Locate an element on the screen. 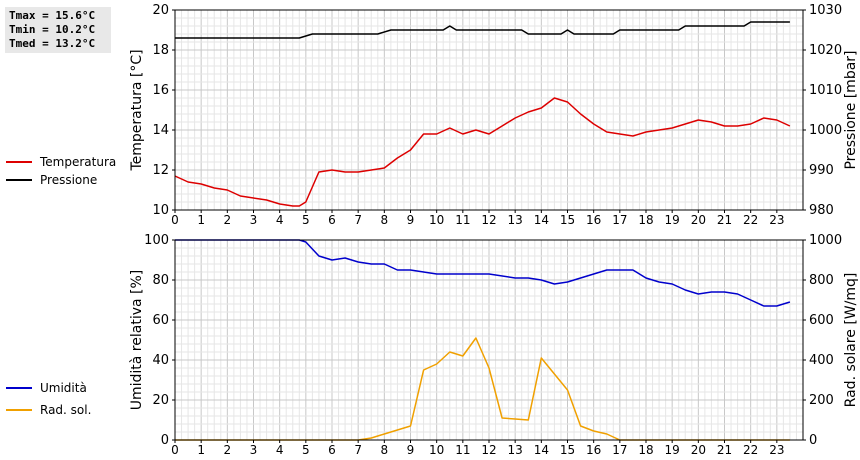  y-tick-label: 12 is located at coordinates (160, 170).